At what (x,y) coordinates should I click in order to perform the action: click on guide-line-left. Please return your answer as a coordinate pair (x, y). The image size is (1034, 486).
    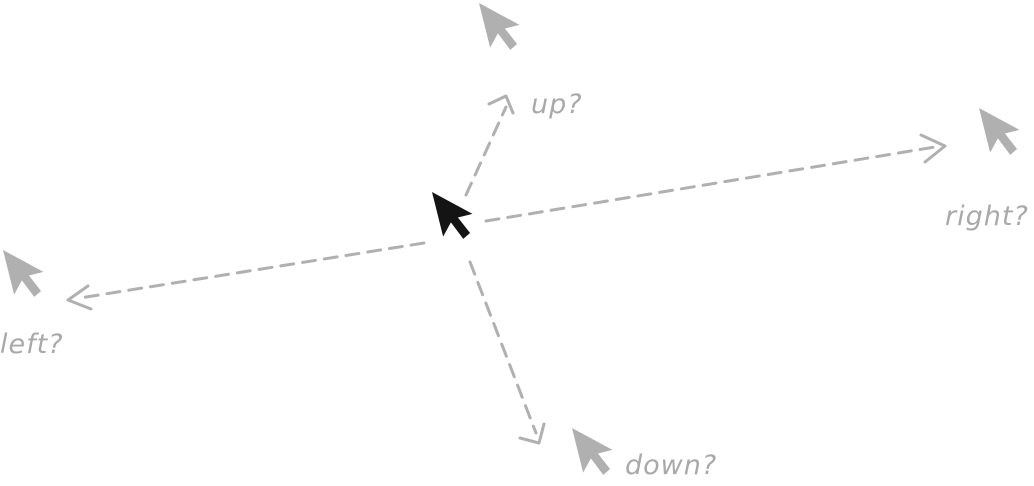
    Looking at the image, I should click on (252, 270).